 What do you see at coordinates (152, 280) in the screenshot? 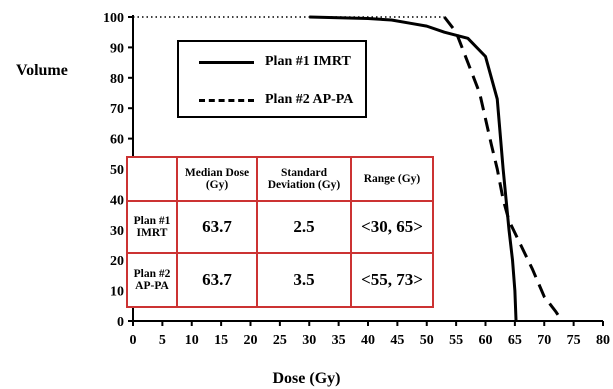
I see `table-row-label: Plan #2 AP-PA` at bounding box center [152, 280].